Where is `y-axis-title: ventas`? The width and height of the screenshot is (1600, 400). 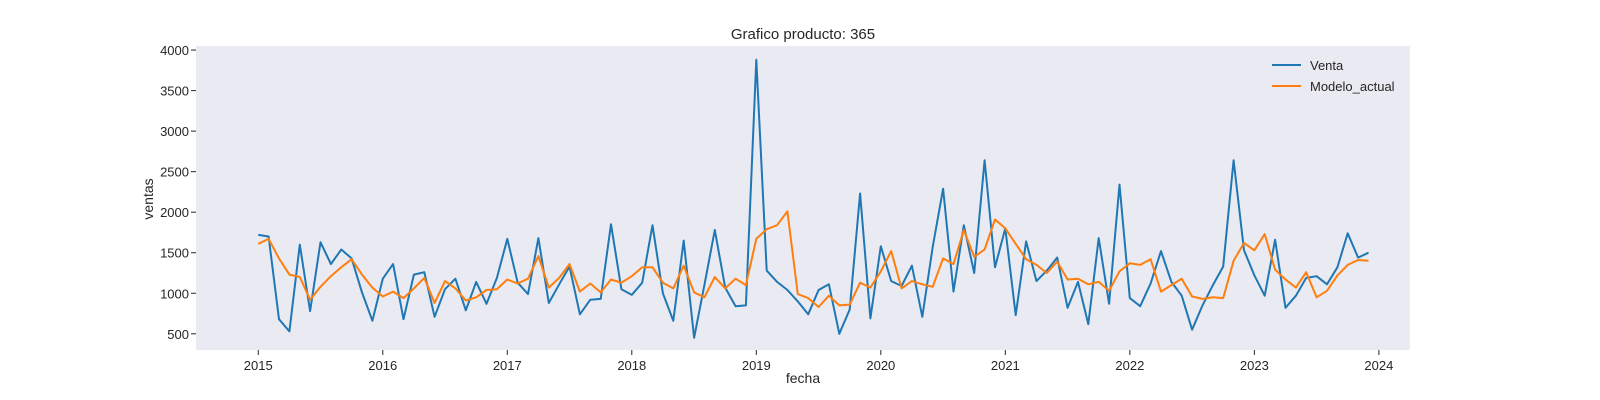
y-axis-title: ventas is located at coordinates (148, 198).